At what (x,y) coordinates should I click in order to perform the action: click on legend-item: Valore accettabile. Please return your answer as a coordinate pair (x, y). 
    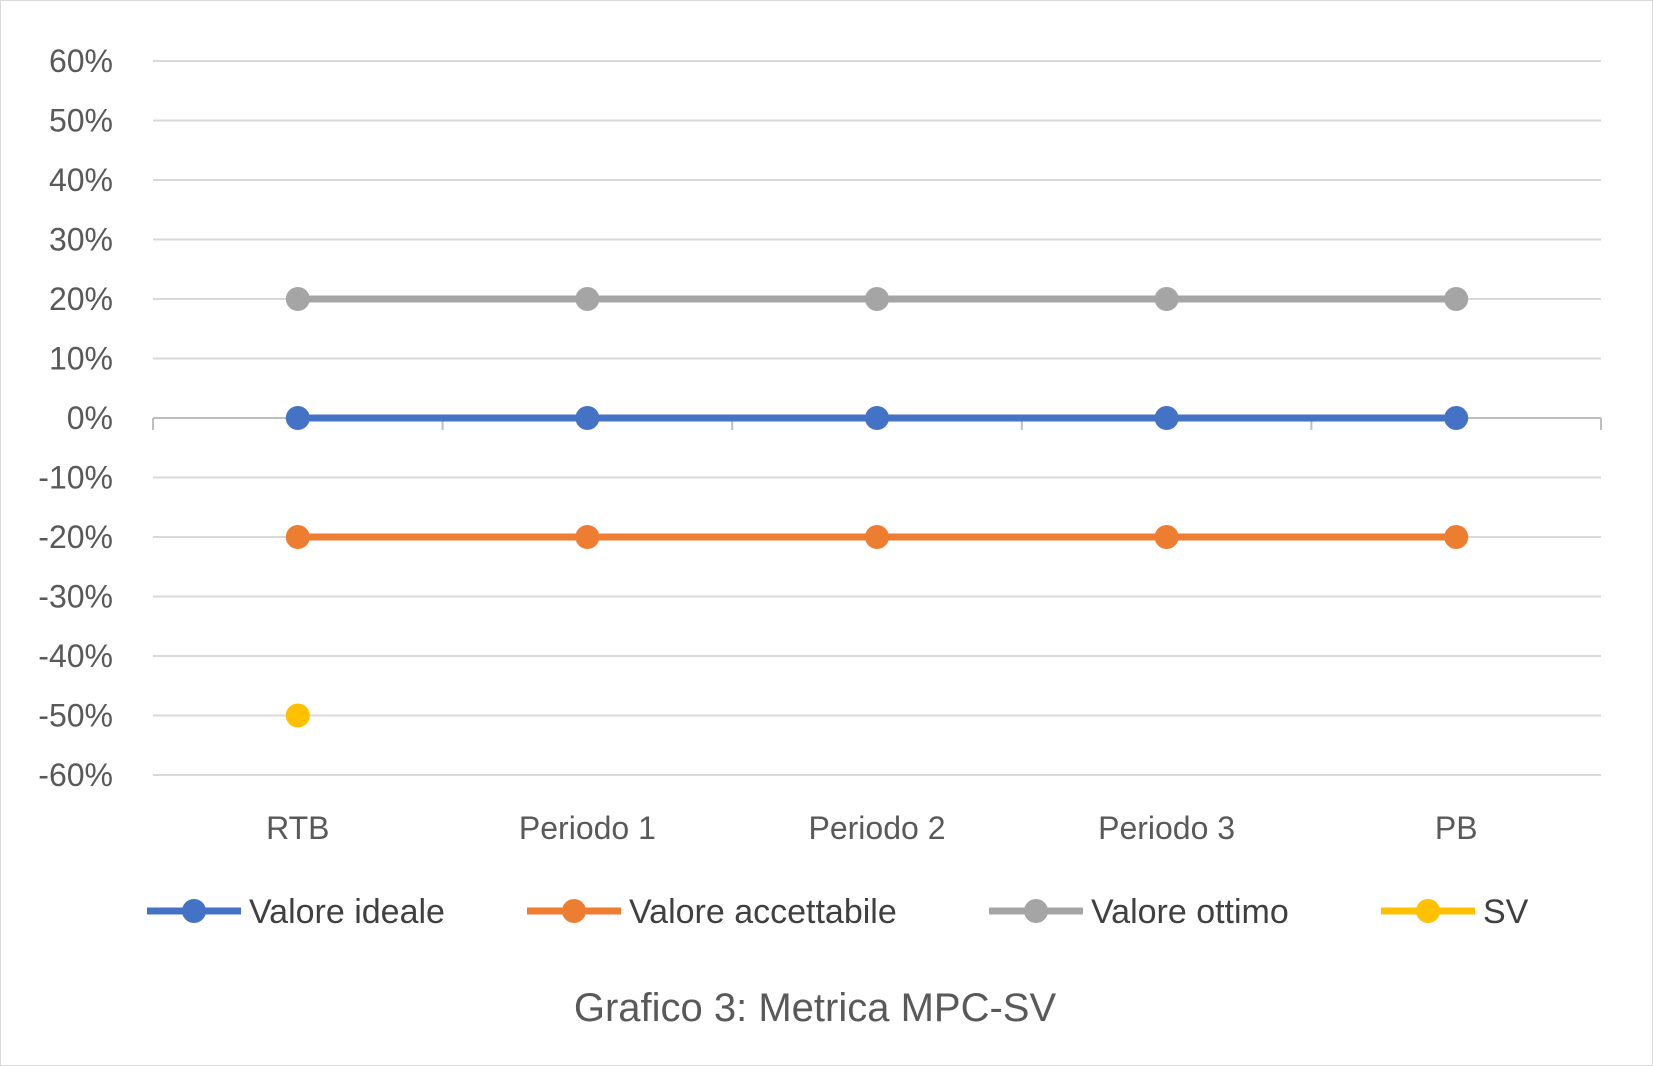
    Looking at the image, I should click on (712, 912).